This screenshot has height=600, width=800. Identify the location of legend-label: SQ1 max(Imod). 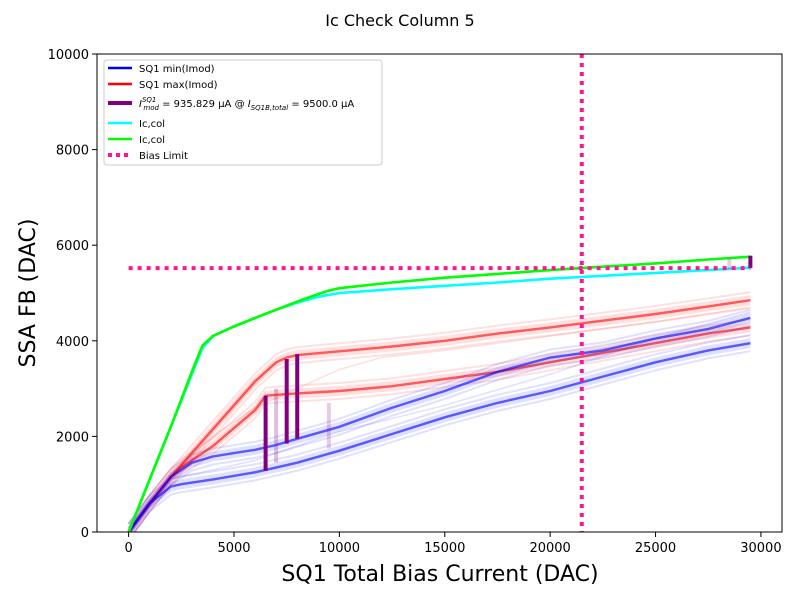
(178, 85).